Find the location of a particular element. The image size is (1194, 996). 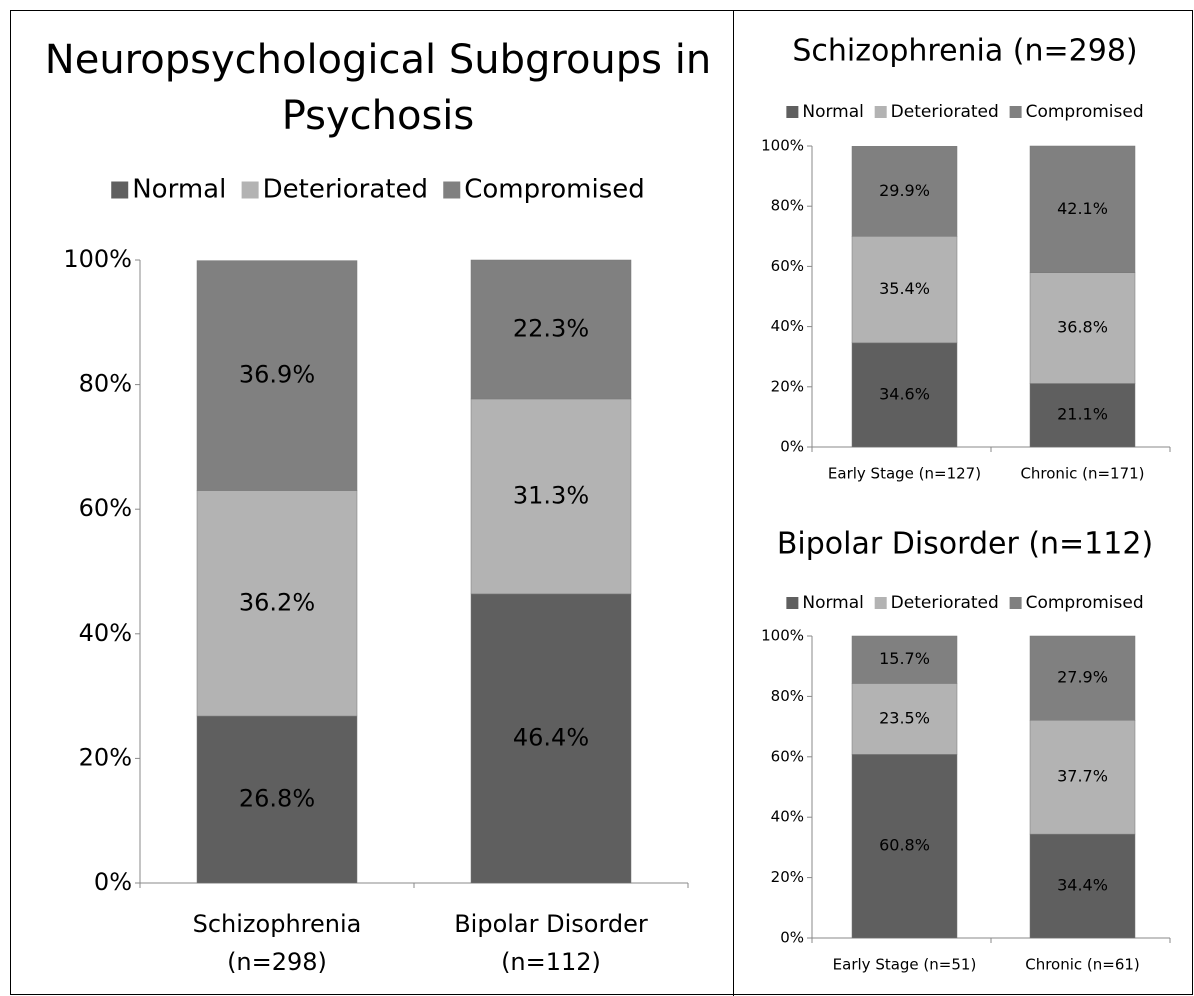

data-label: 31.3% is located at coordinates (551, 495).